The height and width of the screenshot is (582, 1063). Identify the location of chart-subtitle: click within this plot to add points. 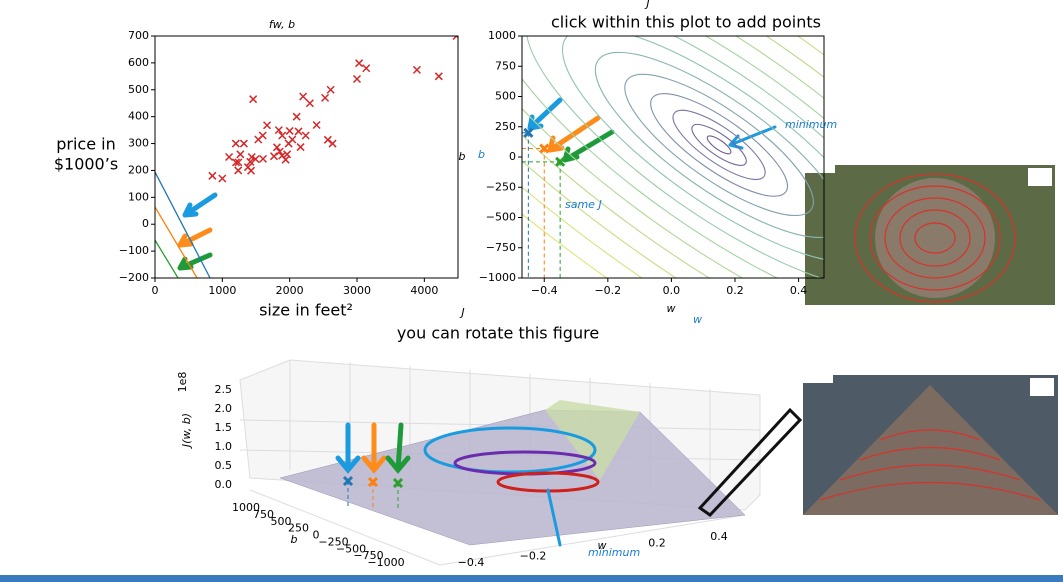
(686, 22).